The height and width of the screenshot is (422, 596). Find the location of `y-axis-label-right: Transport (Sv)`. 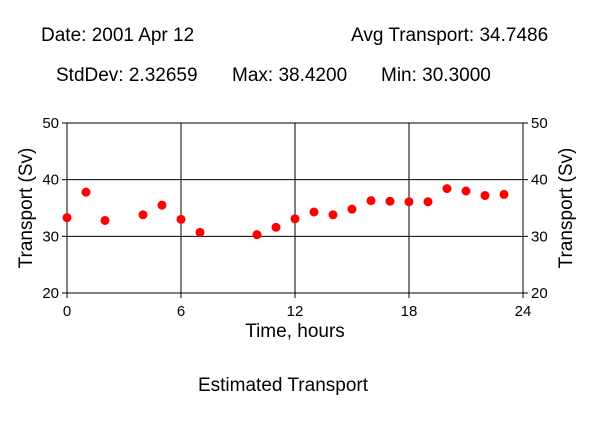

y-axis-label-right: Transport (Sv) is located at coordinates (566, 208).